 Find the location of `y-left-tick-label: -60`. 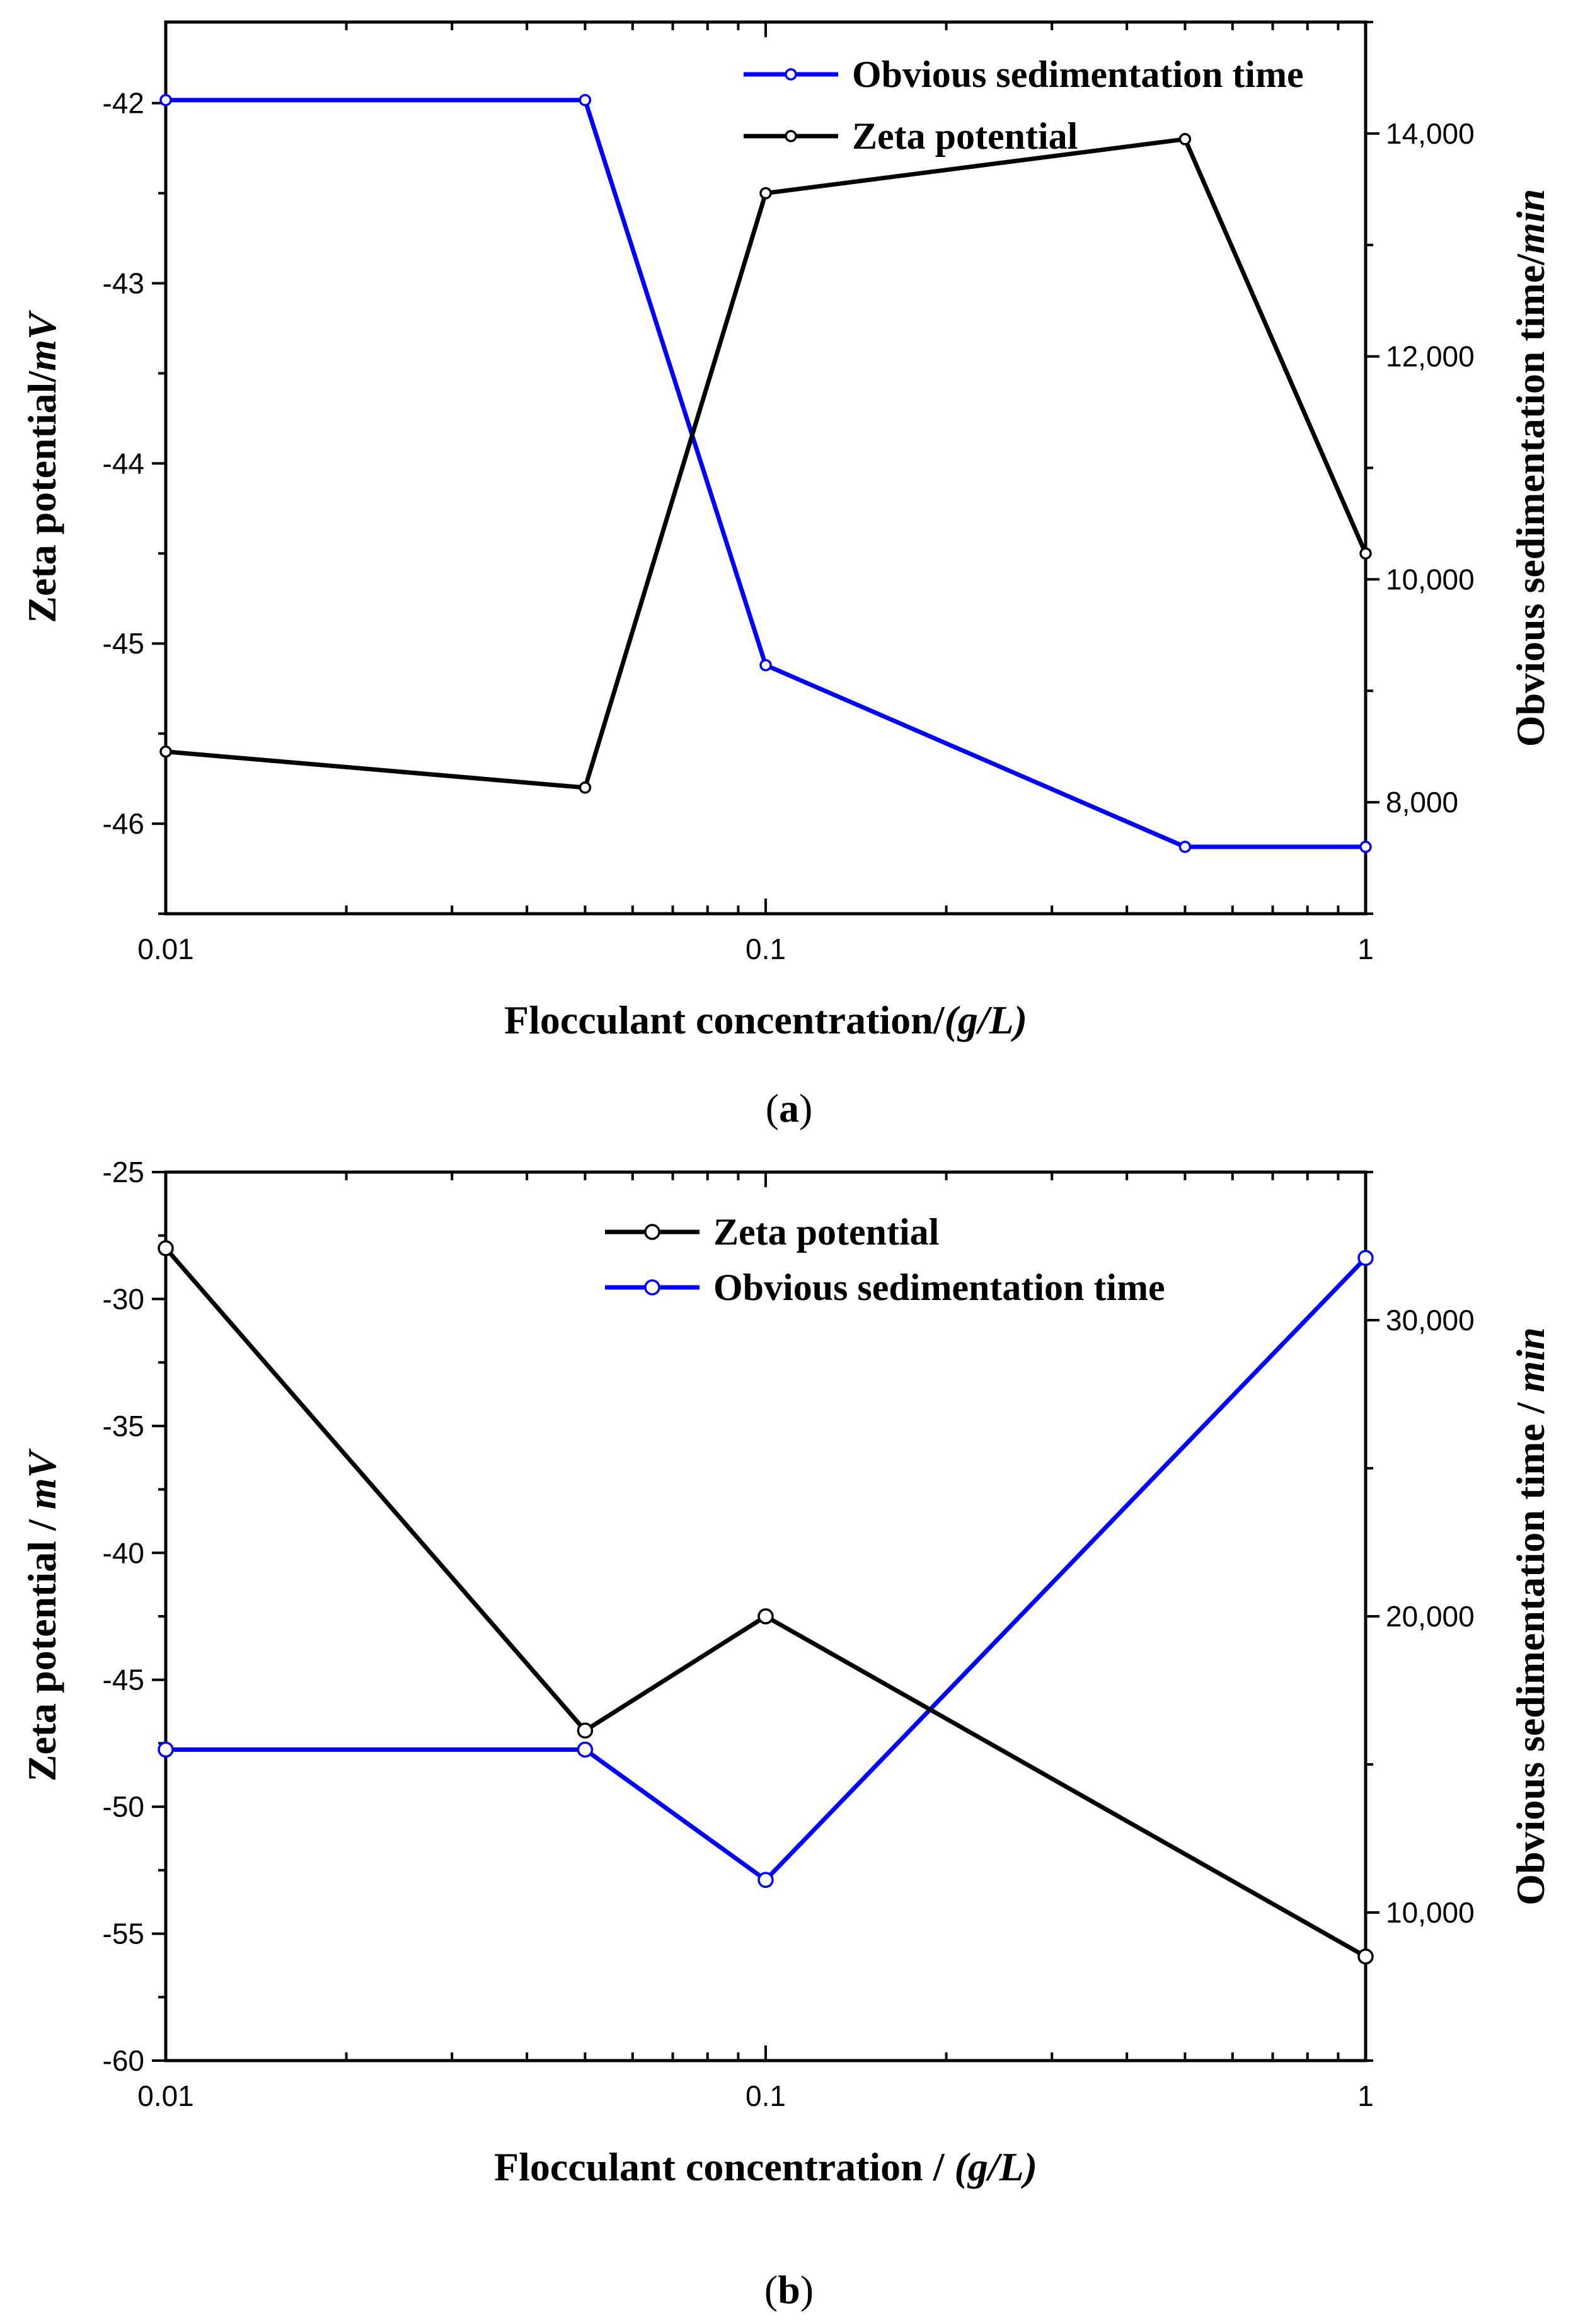

y-left-tick-label: -60 is located at coordinates (123, 2060).